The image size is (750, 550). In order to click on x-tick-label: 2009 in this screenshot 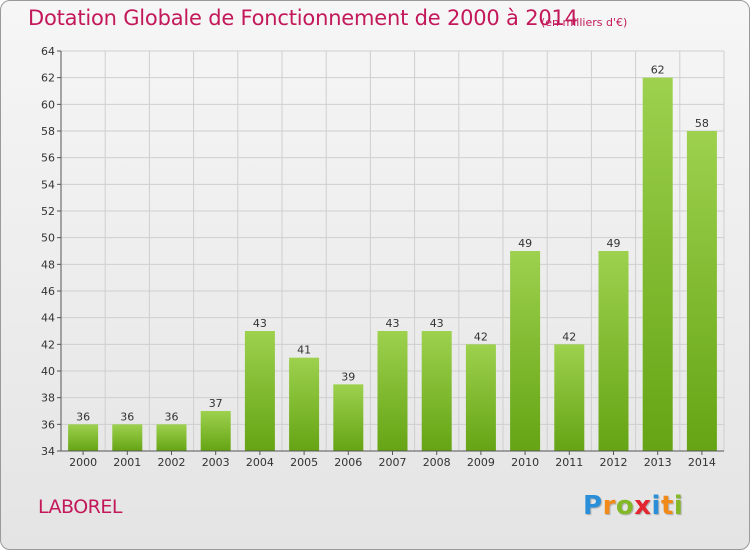, I will do `click(481, 462)`.